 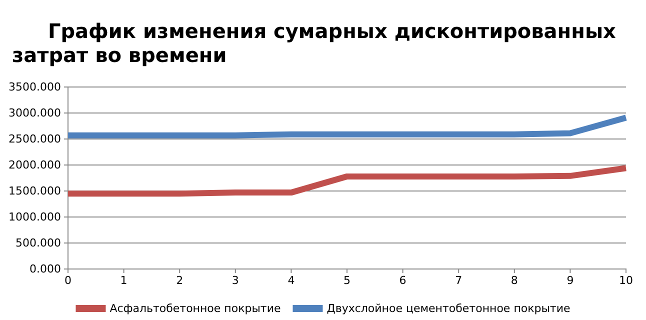 What do you see at coordinates (180, 280) in the screenshot?
I see `x-tick-label: 2` at bounding box center [180, 280].